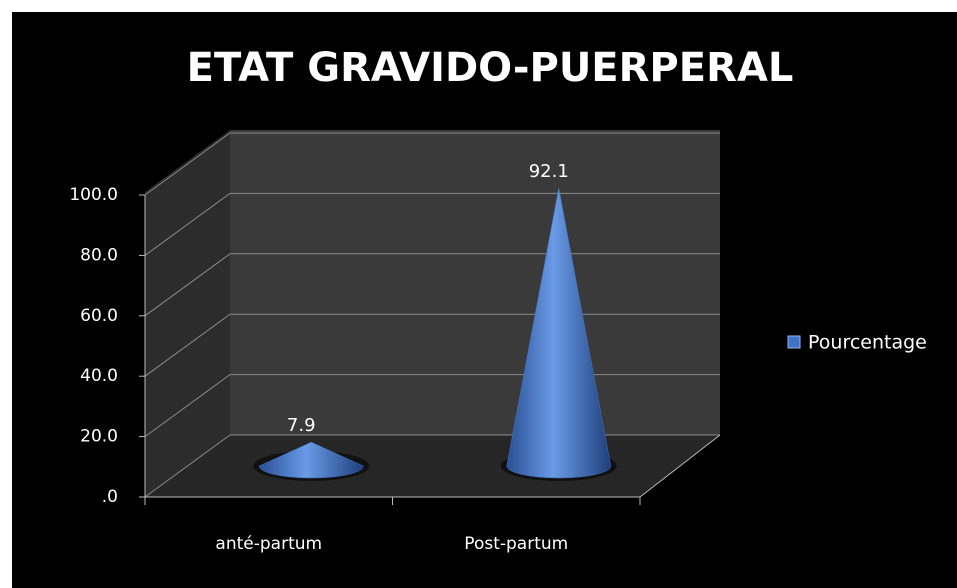 Image resolution: width=957 pixels, height=588 pixels. What do you see at coordinates (99, 316) in the screenshot?
I see `y-tick-label: 60.0` at bounding box center [99, 316].